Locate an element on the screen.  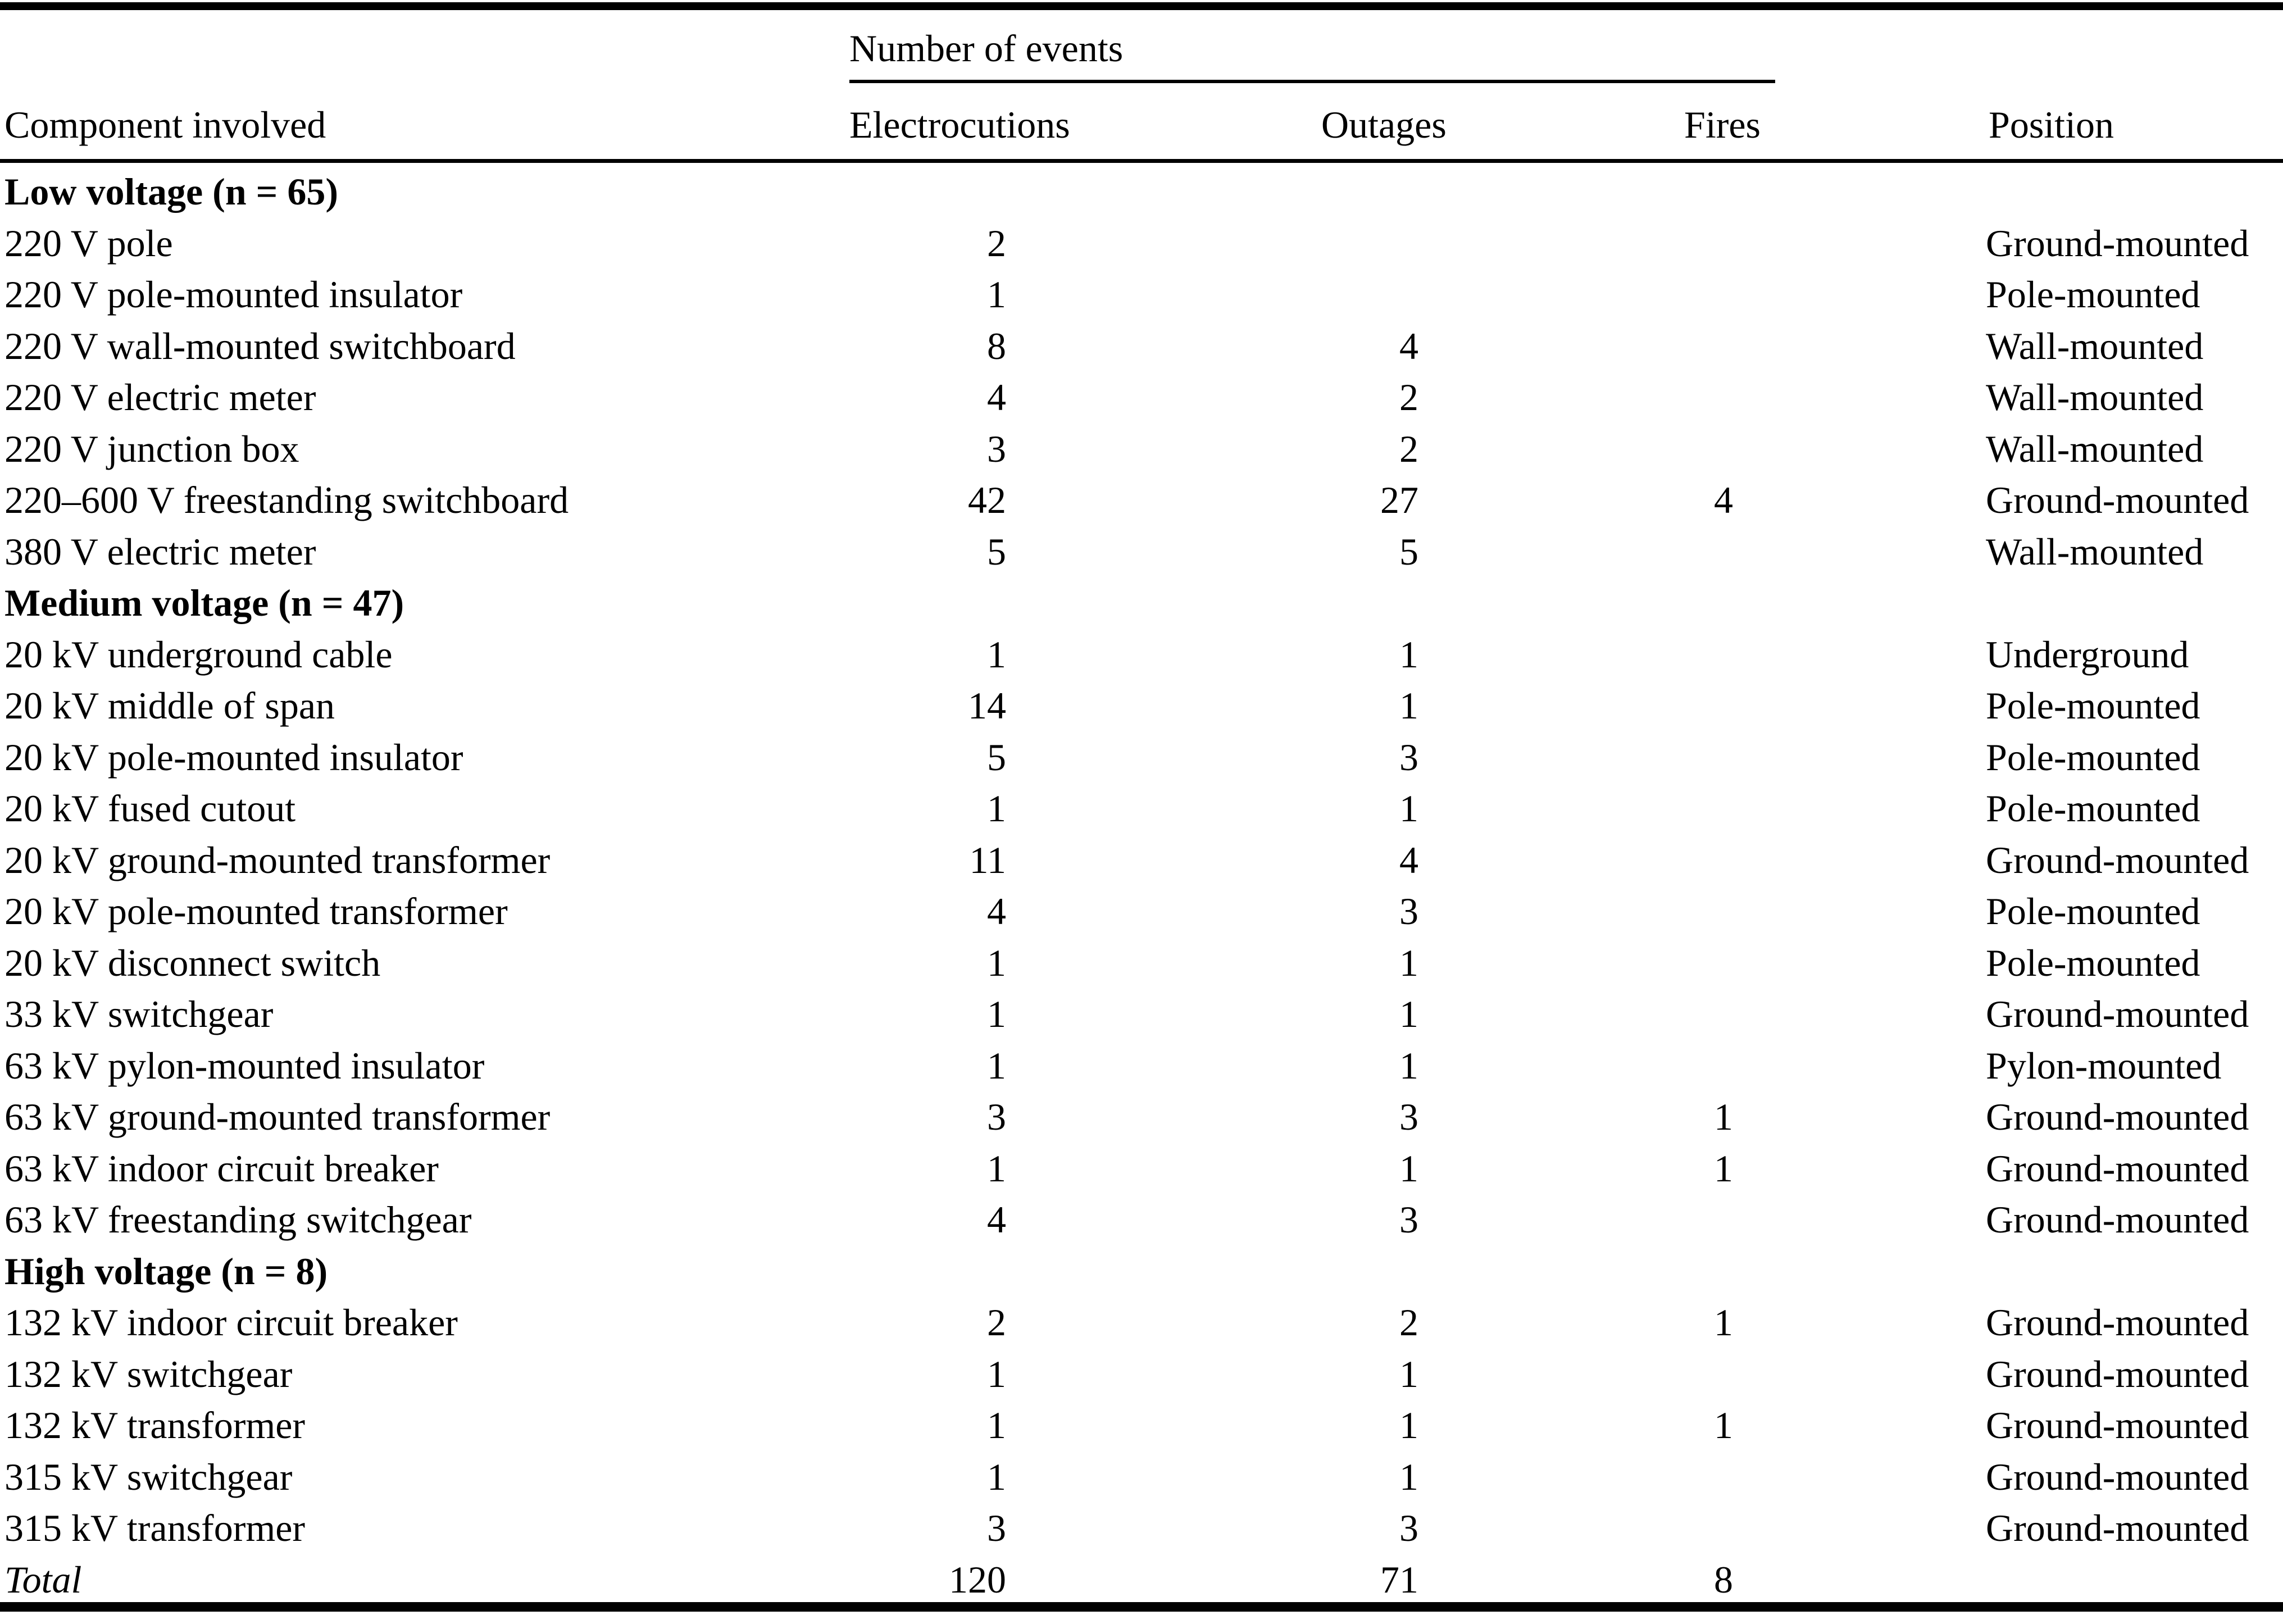
table-row: Total 120 71 8 is located at coordinates (1141, 1580).